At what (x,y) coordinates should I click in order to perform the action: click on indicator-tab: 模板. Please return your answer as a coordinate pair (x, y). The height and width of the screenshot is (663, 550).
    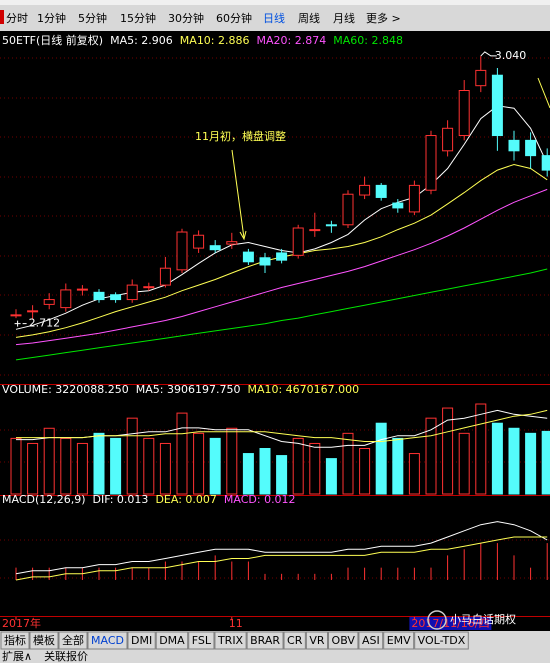
    Looking at the image, I should click on (44, 640).